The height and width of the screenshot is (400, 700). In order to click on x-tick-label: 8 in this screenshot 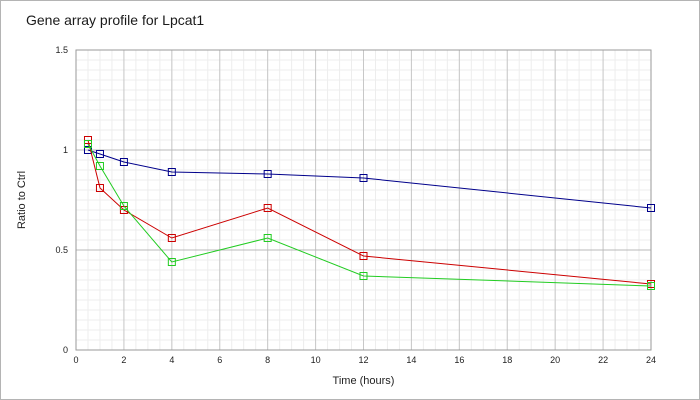, I will do `click(267, 360)`.